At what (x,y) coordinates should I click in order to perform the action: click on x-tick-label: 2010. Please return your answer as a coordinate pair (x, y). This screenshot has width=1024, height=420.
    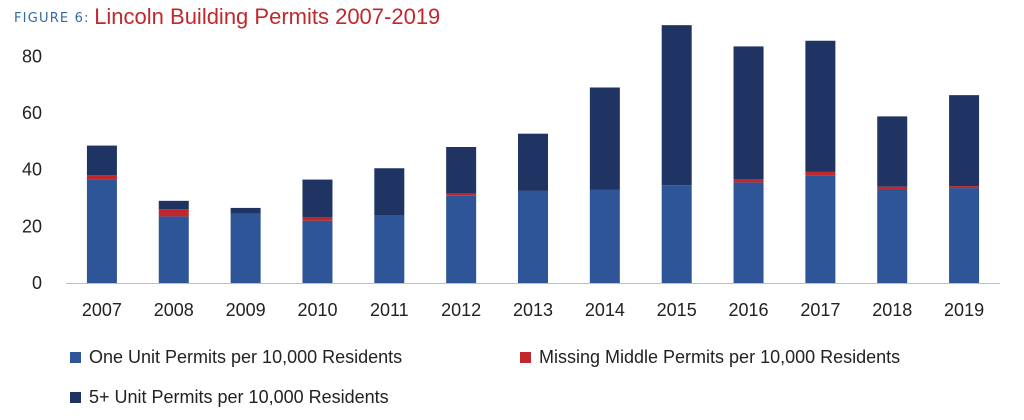
    Looking at the image, I should click on (317, 310).